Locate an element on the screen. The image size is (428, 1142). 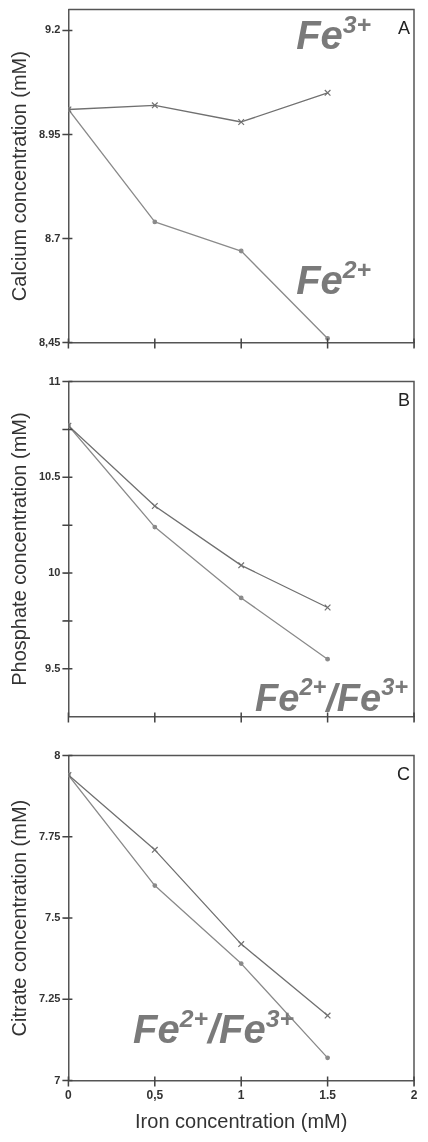
annotation: C is located at coordinates (403, 773).